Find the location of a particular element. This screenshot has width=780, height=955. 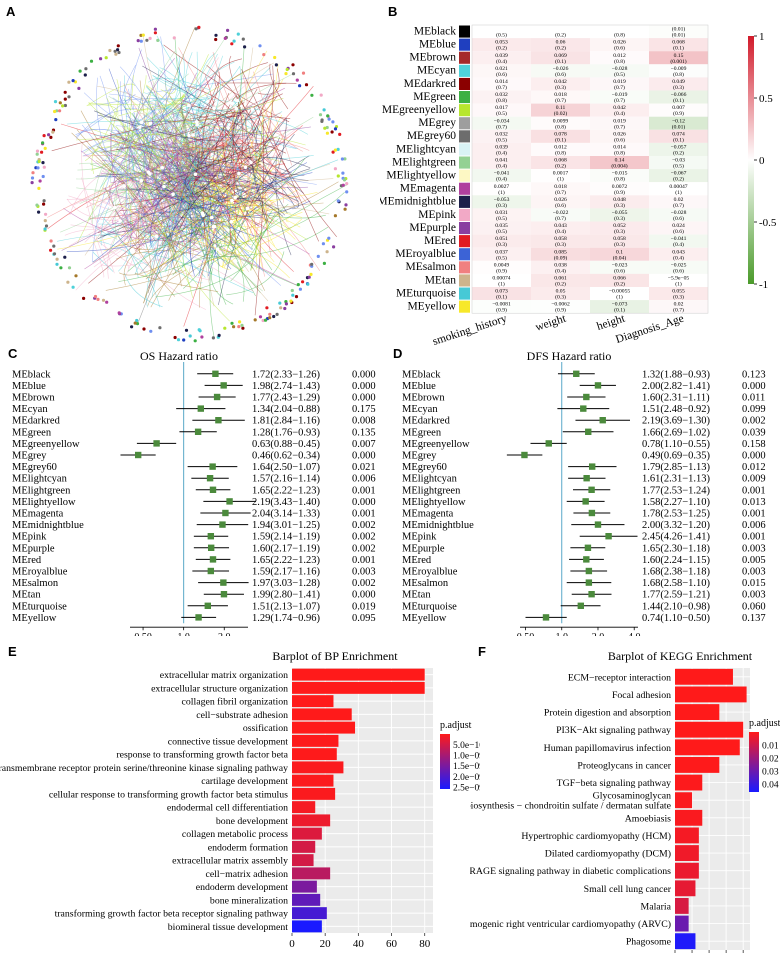

heatmap-corr-label: −0.026 is located at coordinates (561, 69).